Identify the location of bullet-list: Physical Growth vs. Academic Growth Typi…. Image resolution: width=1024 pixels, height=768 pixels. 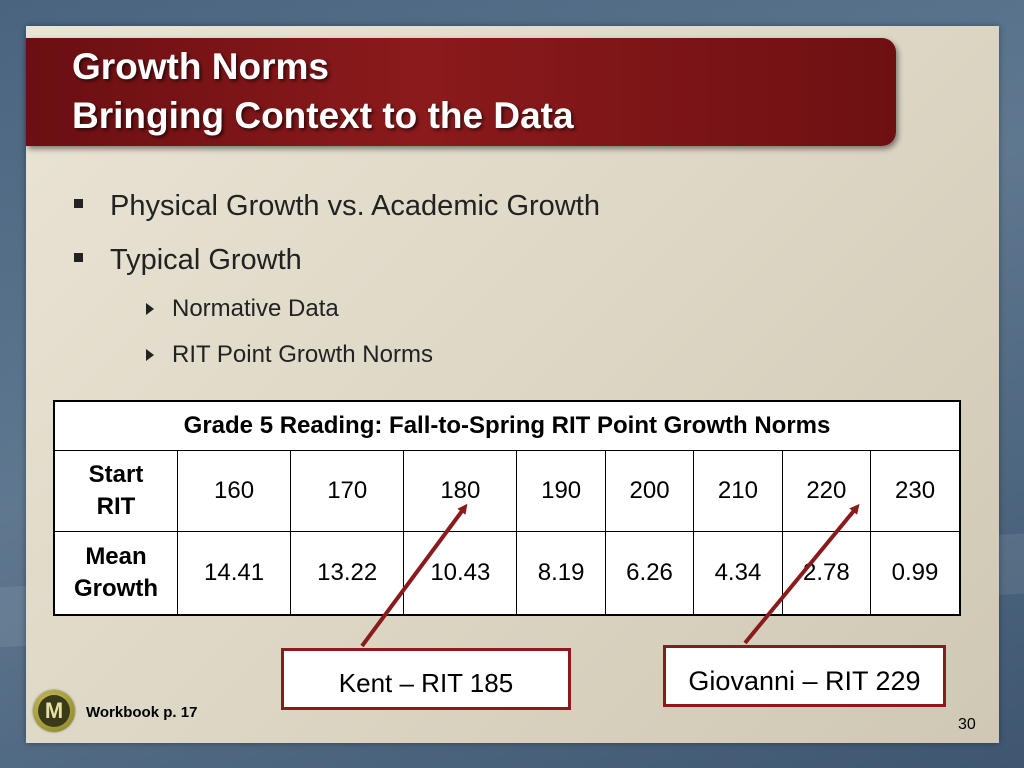
(336, 286).